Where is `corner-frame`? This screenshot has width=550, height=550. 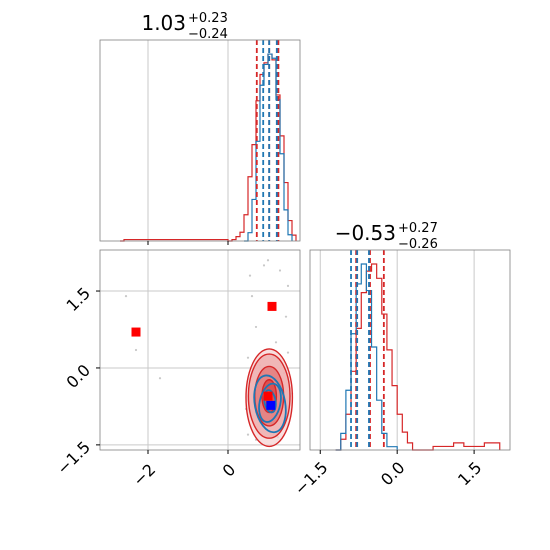 corner-frame is located at coordinates (200, 350).